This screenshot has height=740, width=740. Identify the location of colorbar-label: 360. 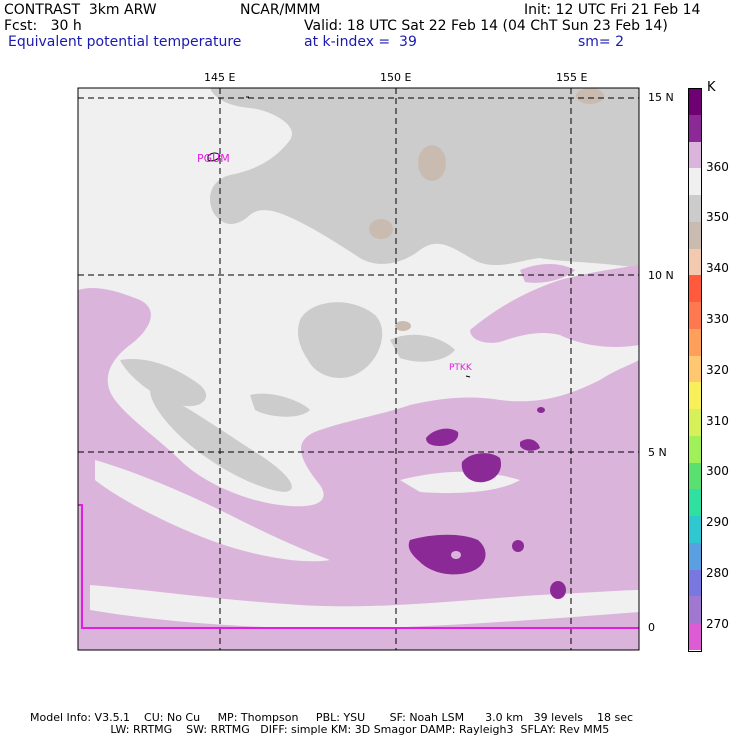
(717, 167).